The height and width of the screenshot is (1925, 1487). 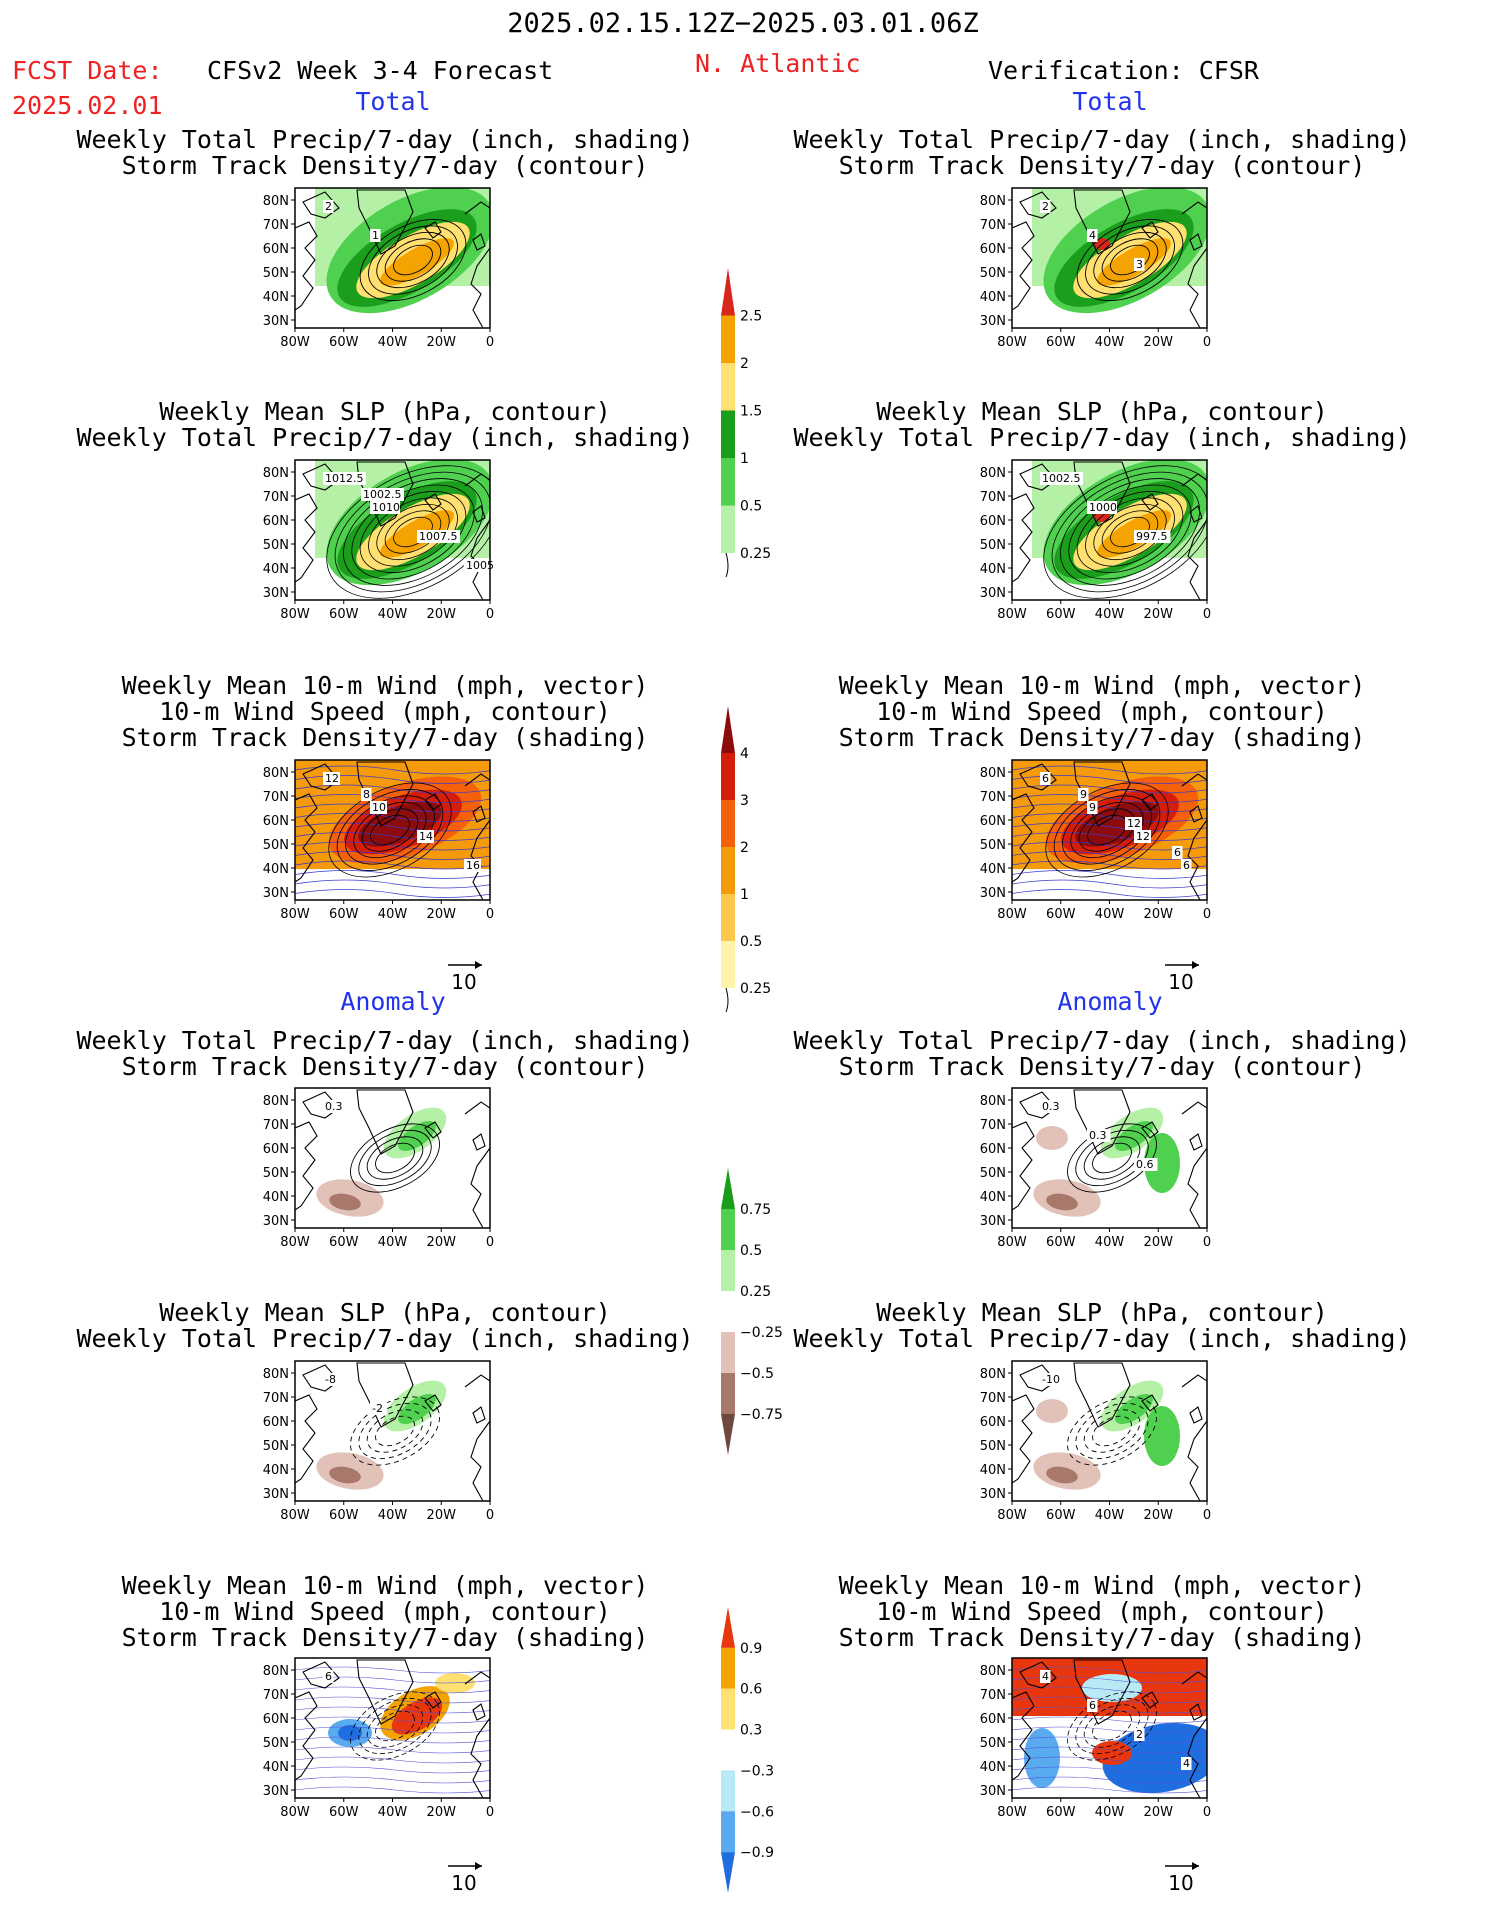 What do you see at coordinates (375, 235) in the screenshot?
I see `contour-label: 1` at bounding box center [375, 235].